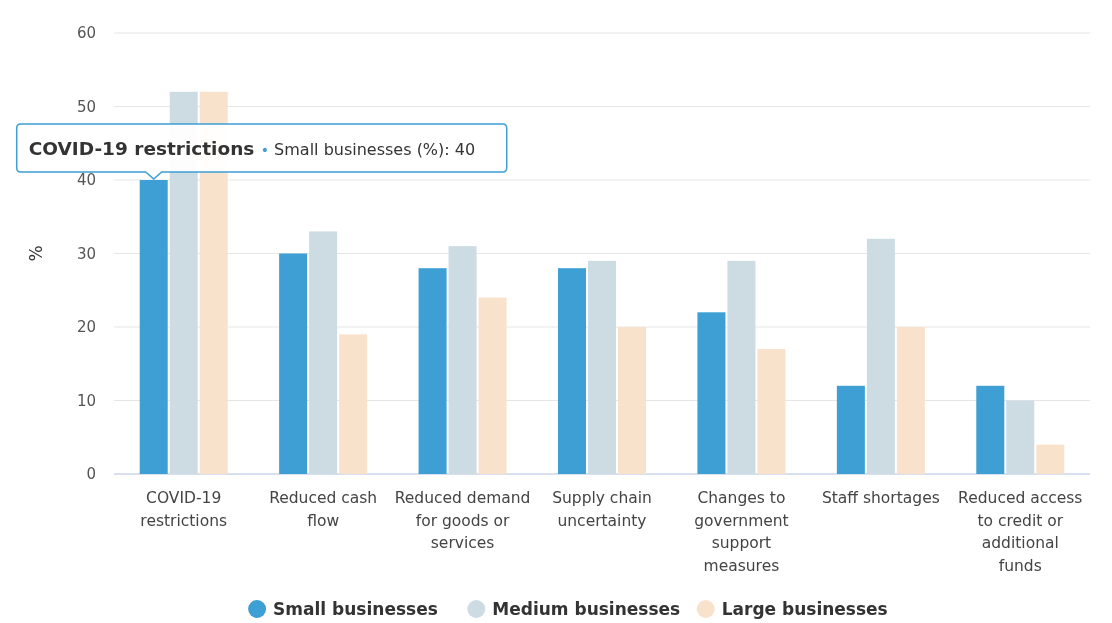 This screenshot has width=1112, height=623. What do you see at coordinates (36, 253) in the screenshot?
I see `y-axis-title: %` at bounding box center [36, 253].